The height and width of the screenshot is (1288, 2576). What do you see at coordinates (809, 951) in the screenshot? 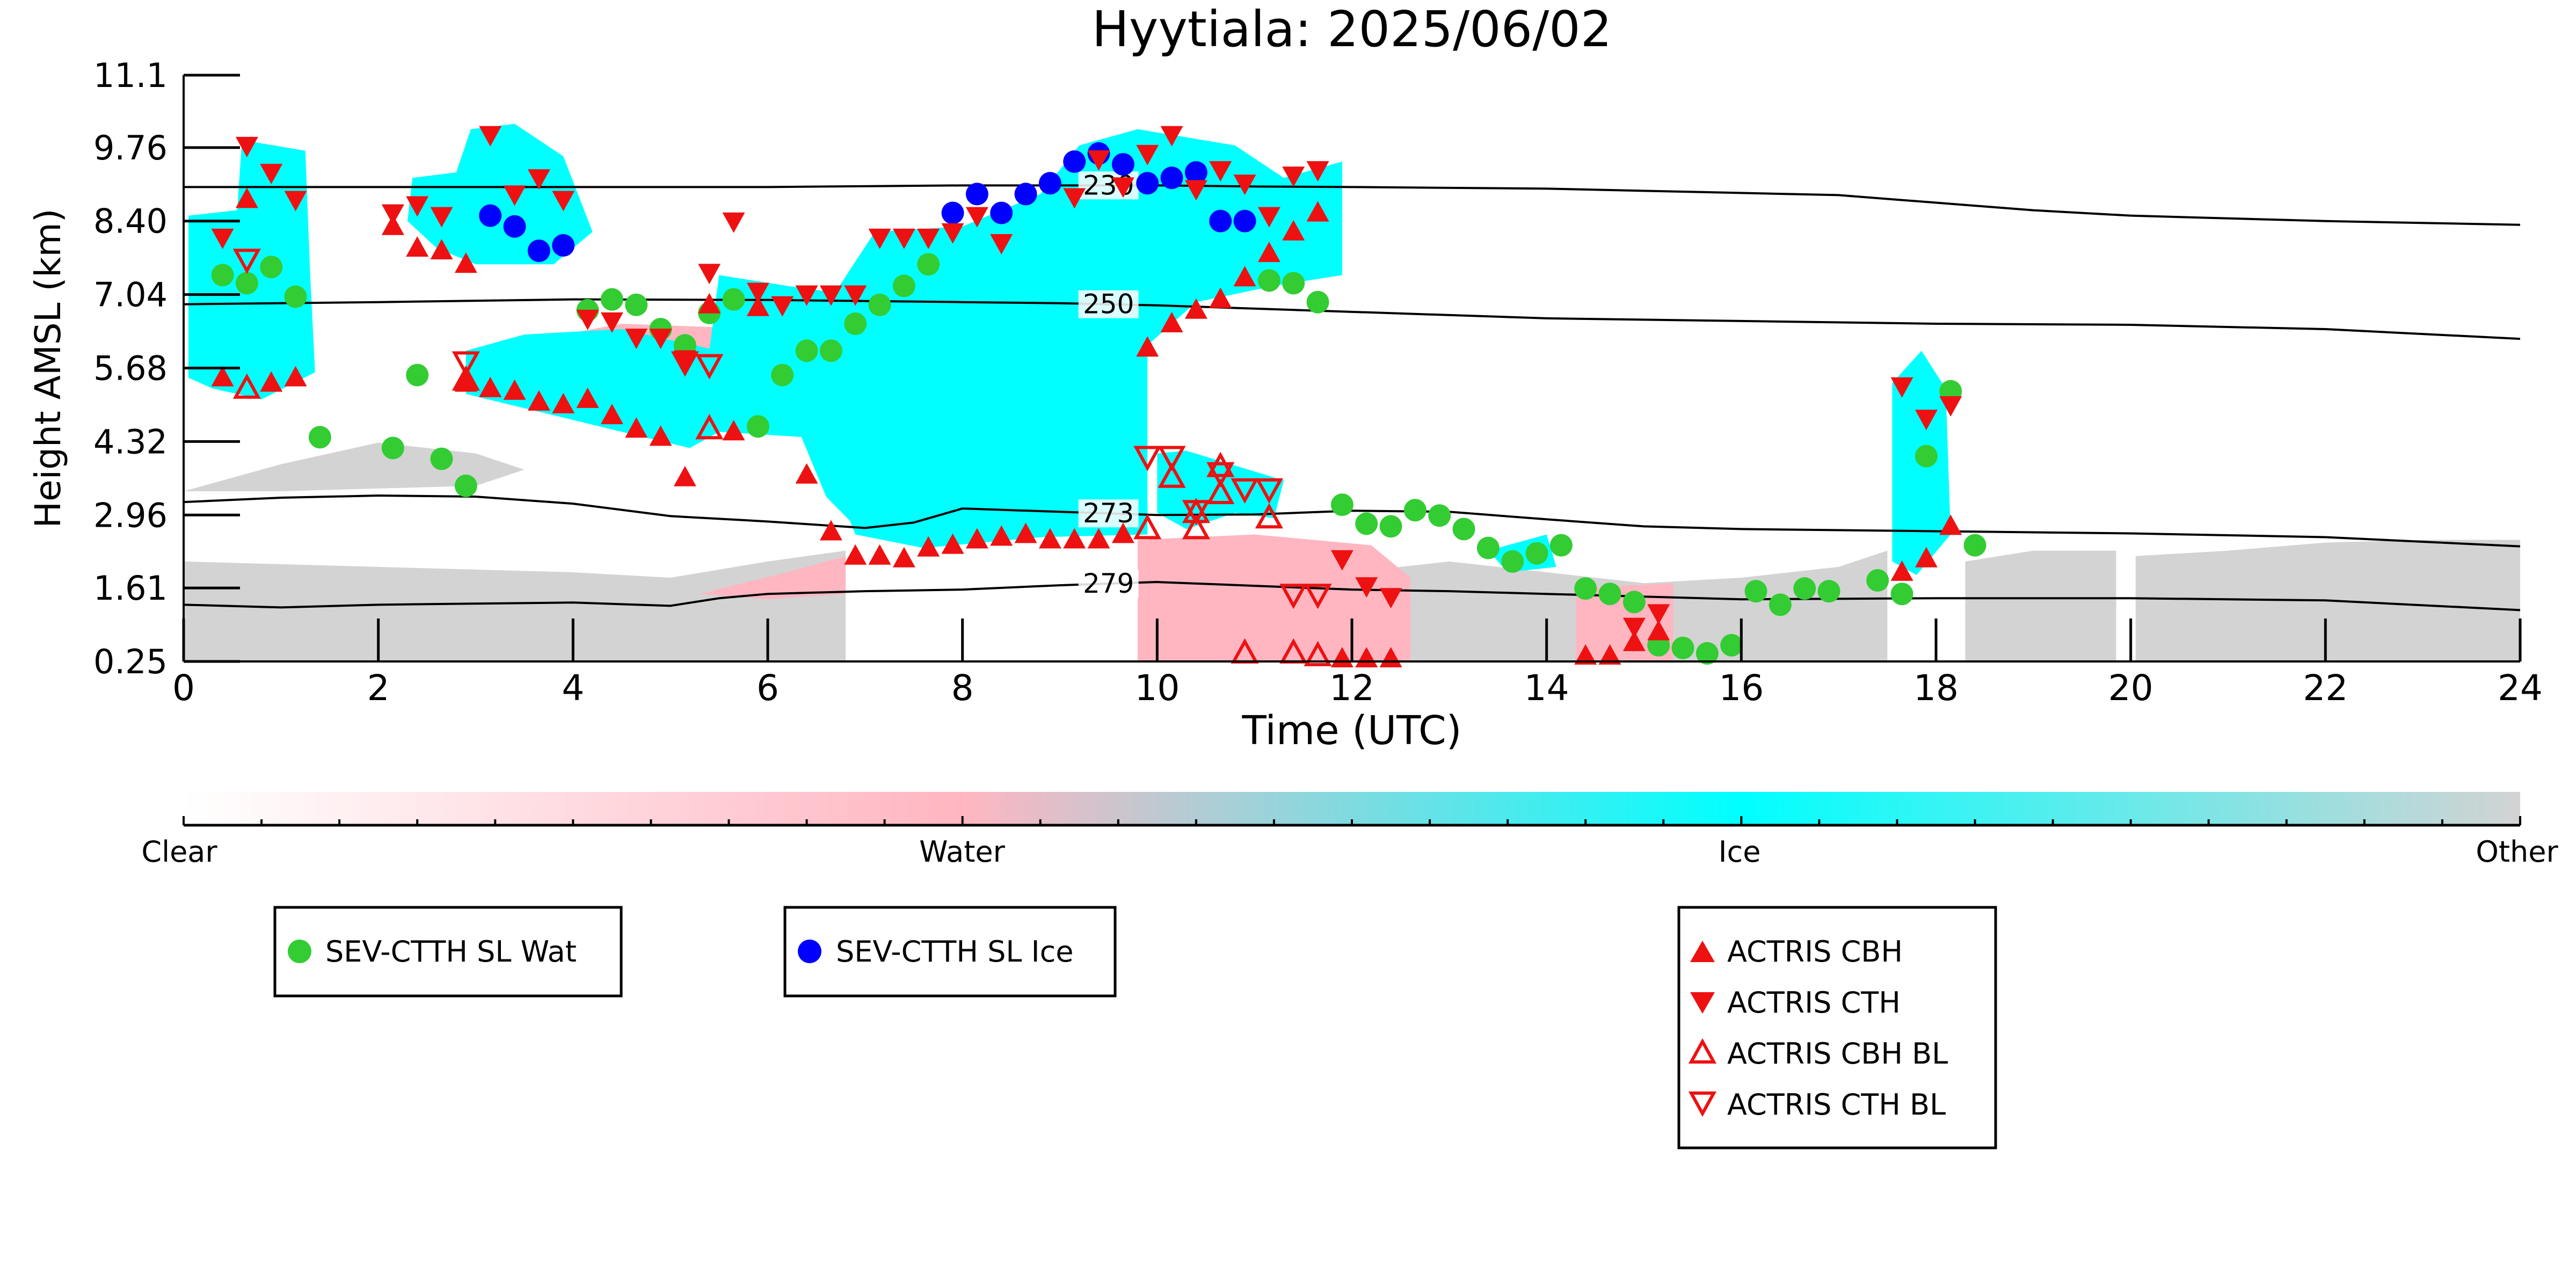
I see `legend-marker-sev-ice` at bounding box center [809, 951].